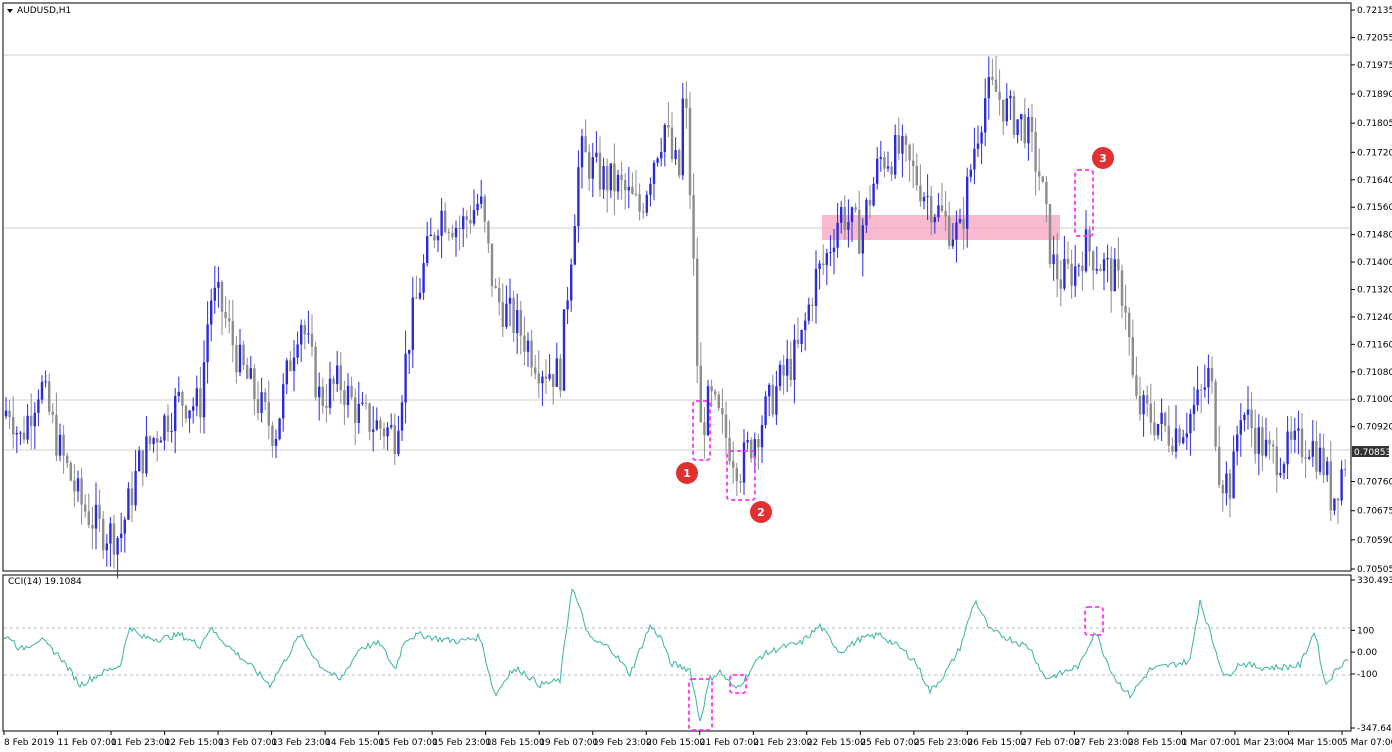 The width and height of the screenshot is (1392, 752). Describe the element at coordinates (761, 512) in the screenshot. I see `marker-2-label: 2` at that location.